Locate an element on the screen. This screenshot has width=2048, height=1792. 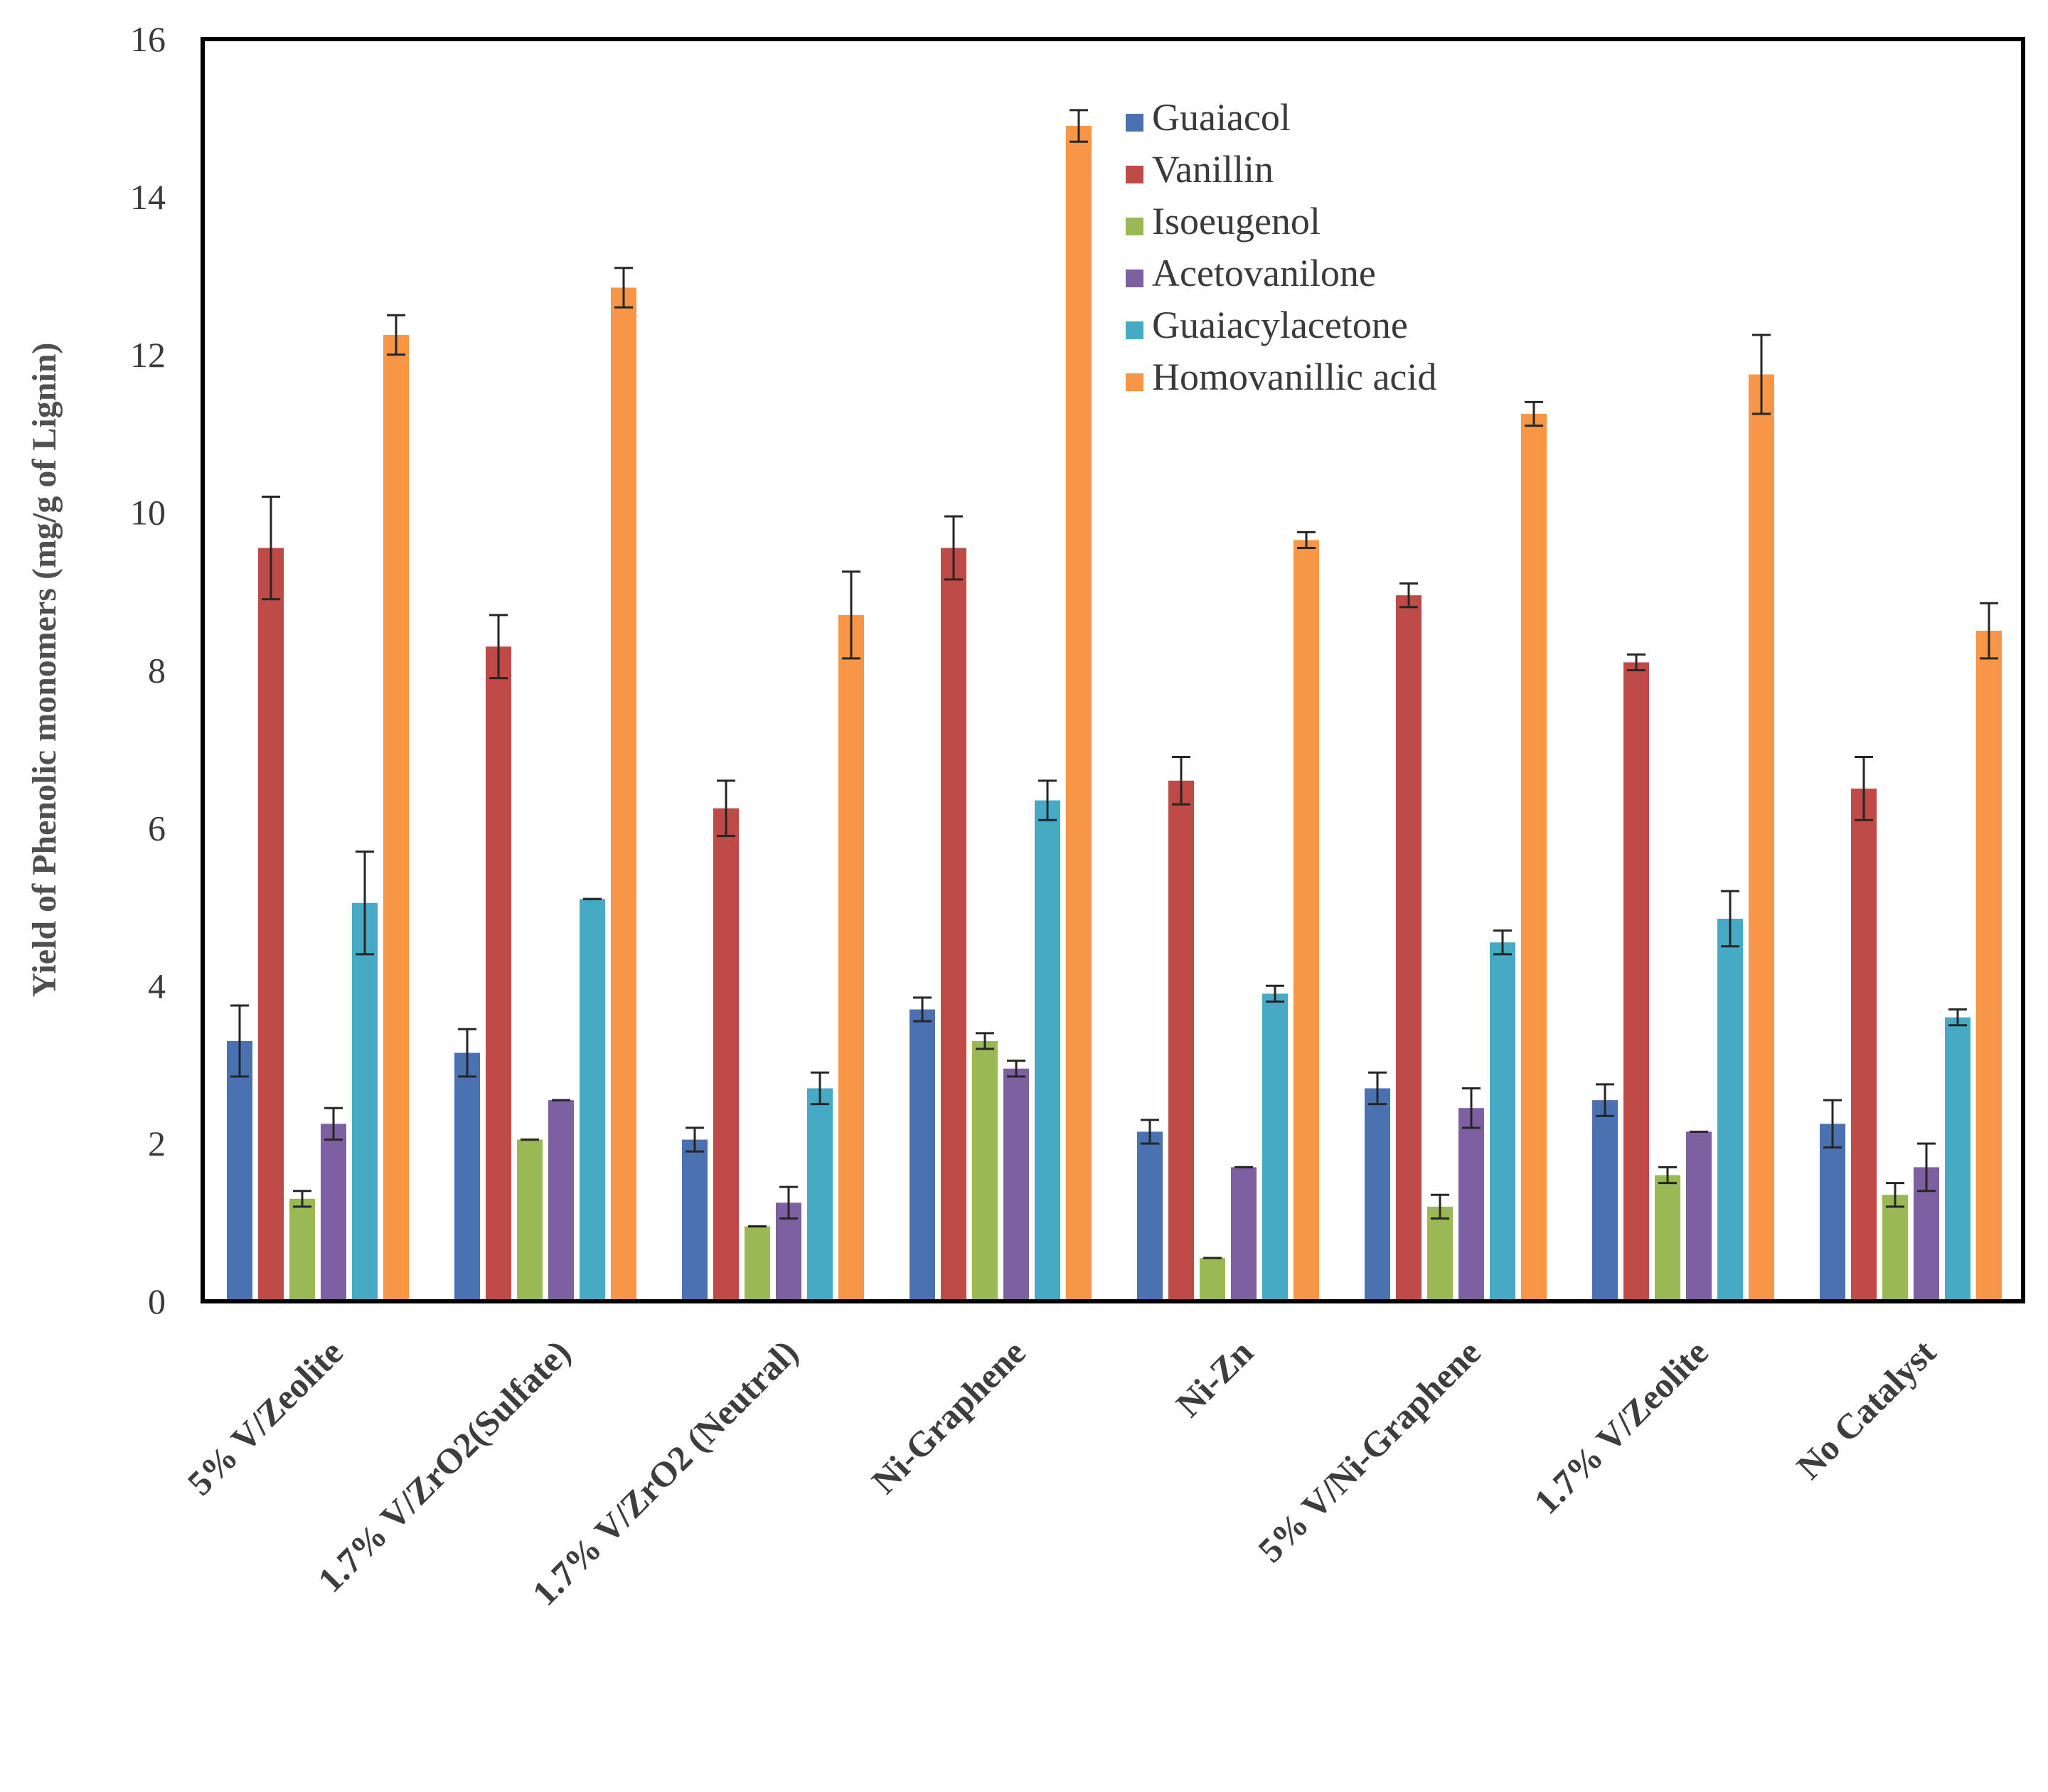
y-tick-label: 14 is located at coordinates (148, 197).